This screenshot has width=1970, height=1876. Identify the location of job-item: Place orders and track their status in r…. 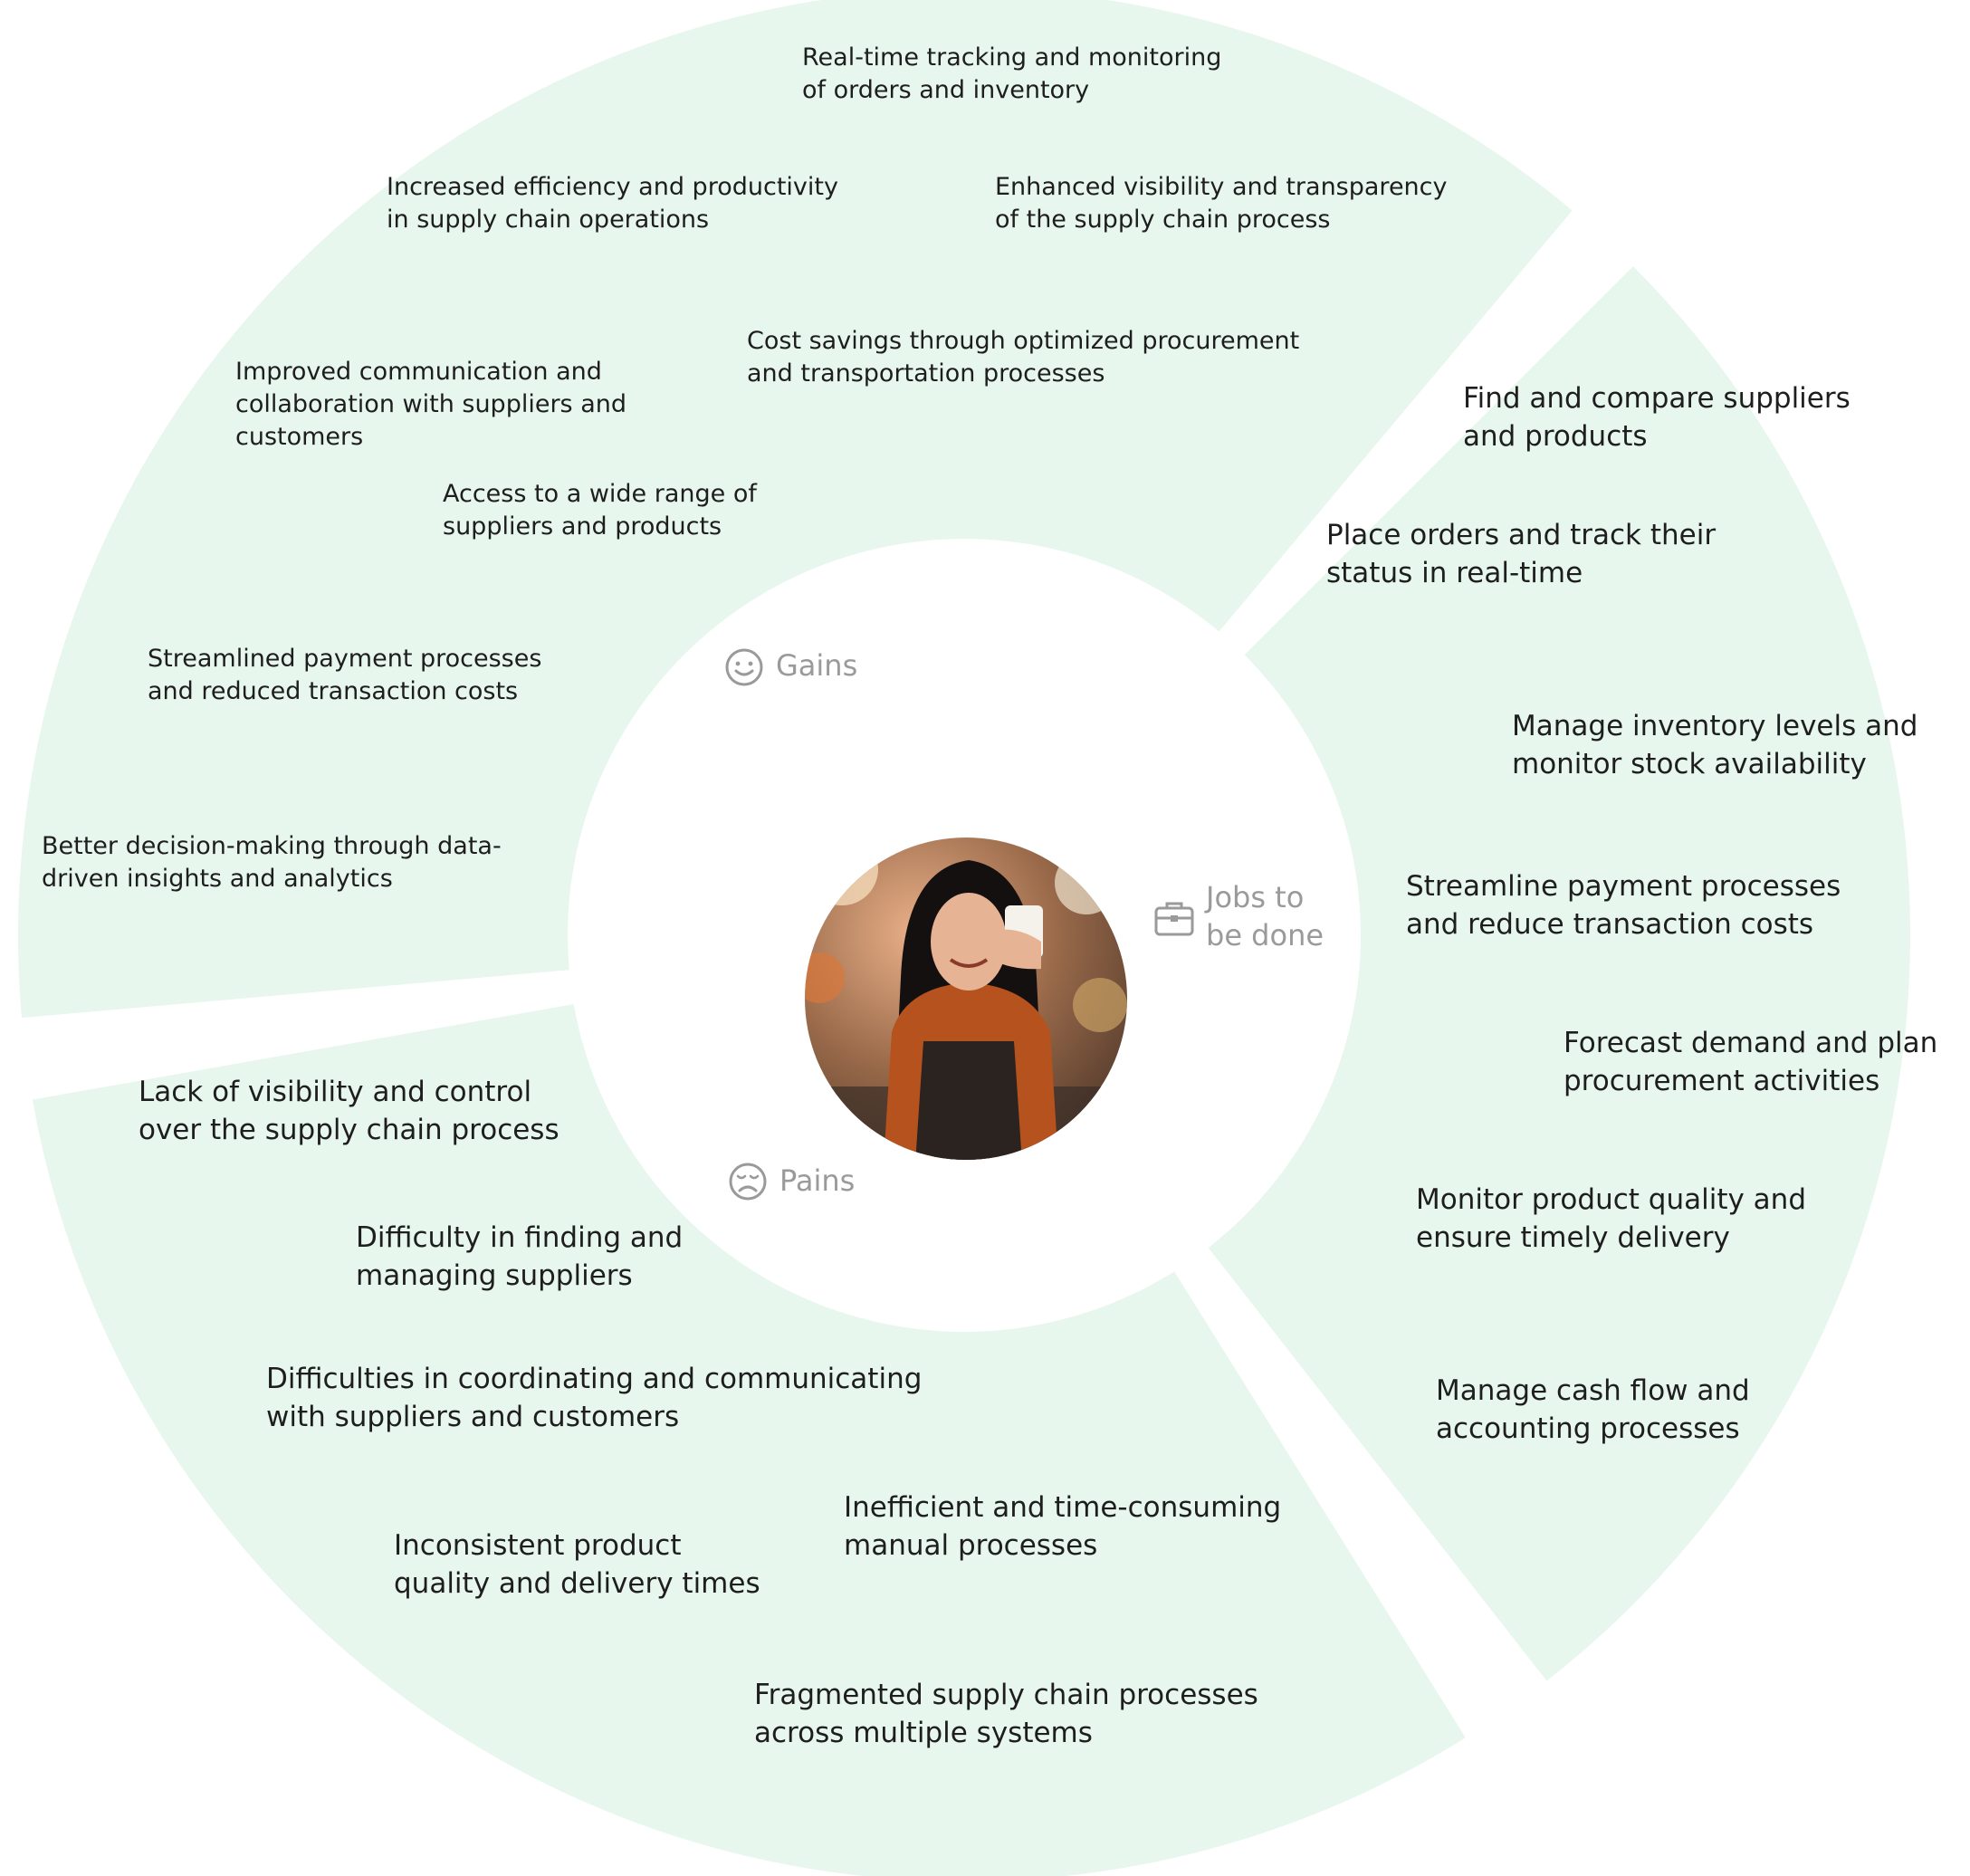
(1521, 554).